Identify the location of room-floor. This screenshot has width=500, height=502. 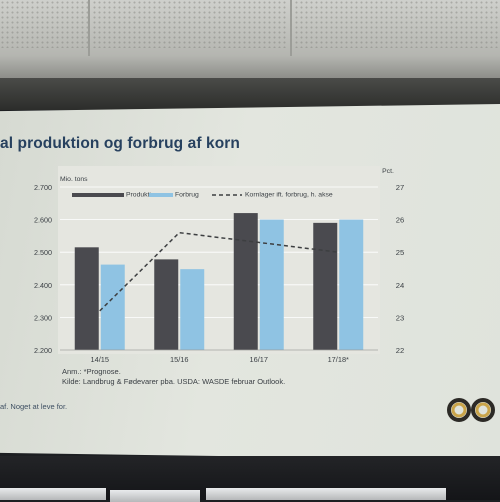
(250, 479).